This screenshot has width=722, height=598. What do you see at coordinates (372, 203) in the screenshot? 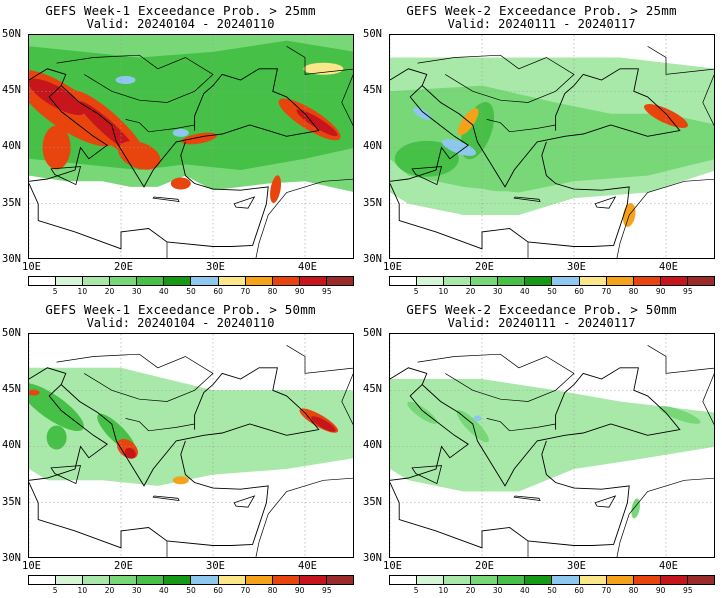
I see `lat-label: 35N` at bounding box center [372, 203].